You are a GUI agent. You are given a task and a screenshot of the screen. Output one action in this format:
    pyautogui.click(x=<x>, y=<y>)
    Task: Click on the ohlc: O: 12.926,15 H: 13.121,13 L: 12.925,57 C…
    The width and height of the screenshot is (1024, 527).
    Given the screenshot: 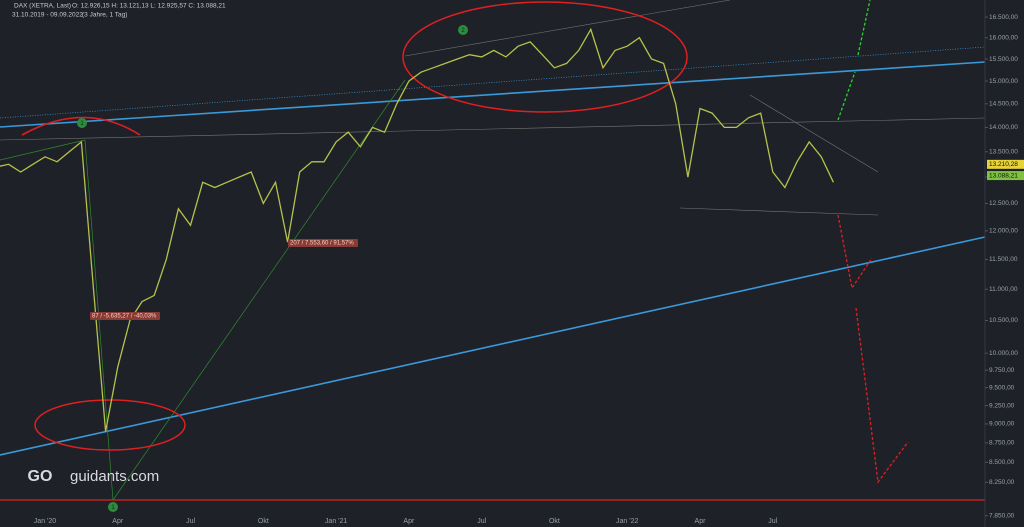 What is the action you would take?
    pyautogui.click(x=149, y=6)
    